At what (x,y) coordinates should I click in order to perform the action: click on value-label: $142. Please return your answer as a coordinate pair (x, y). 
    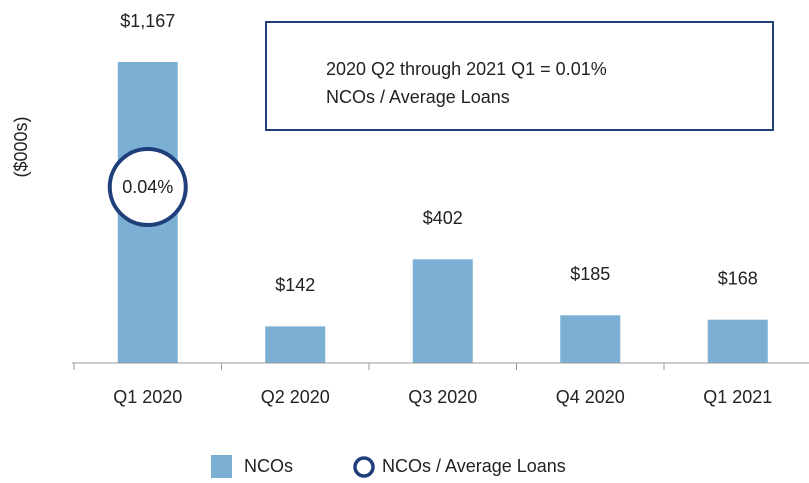
    Looking at the image, I should click on (295, 285).